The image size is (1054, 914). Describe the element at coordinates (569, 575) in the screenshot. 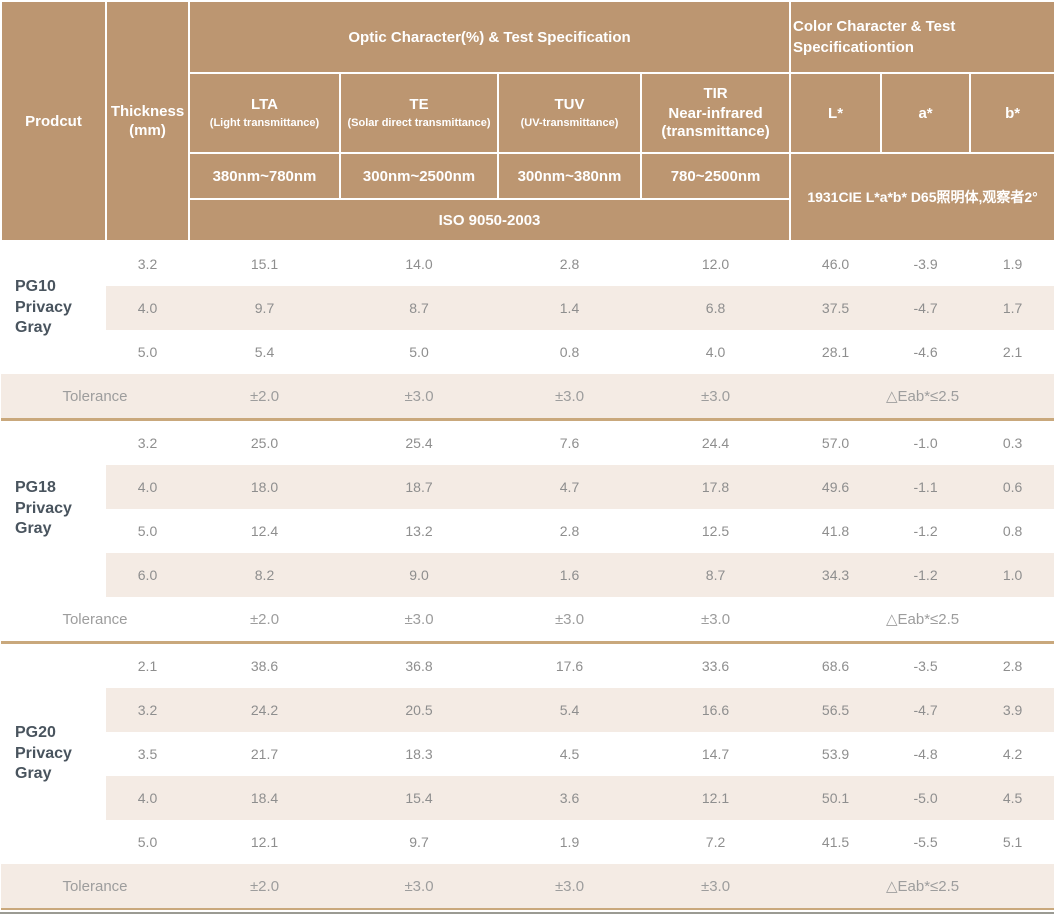

I see `value-cell: 1.6` at that location.